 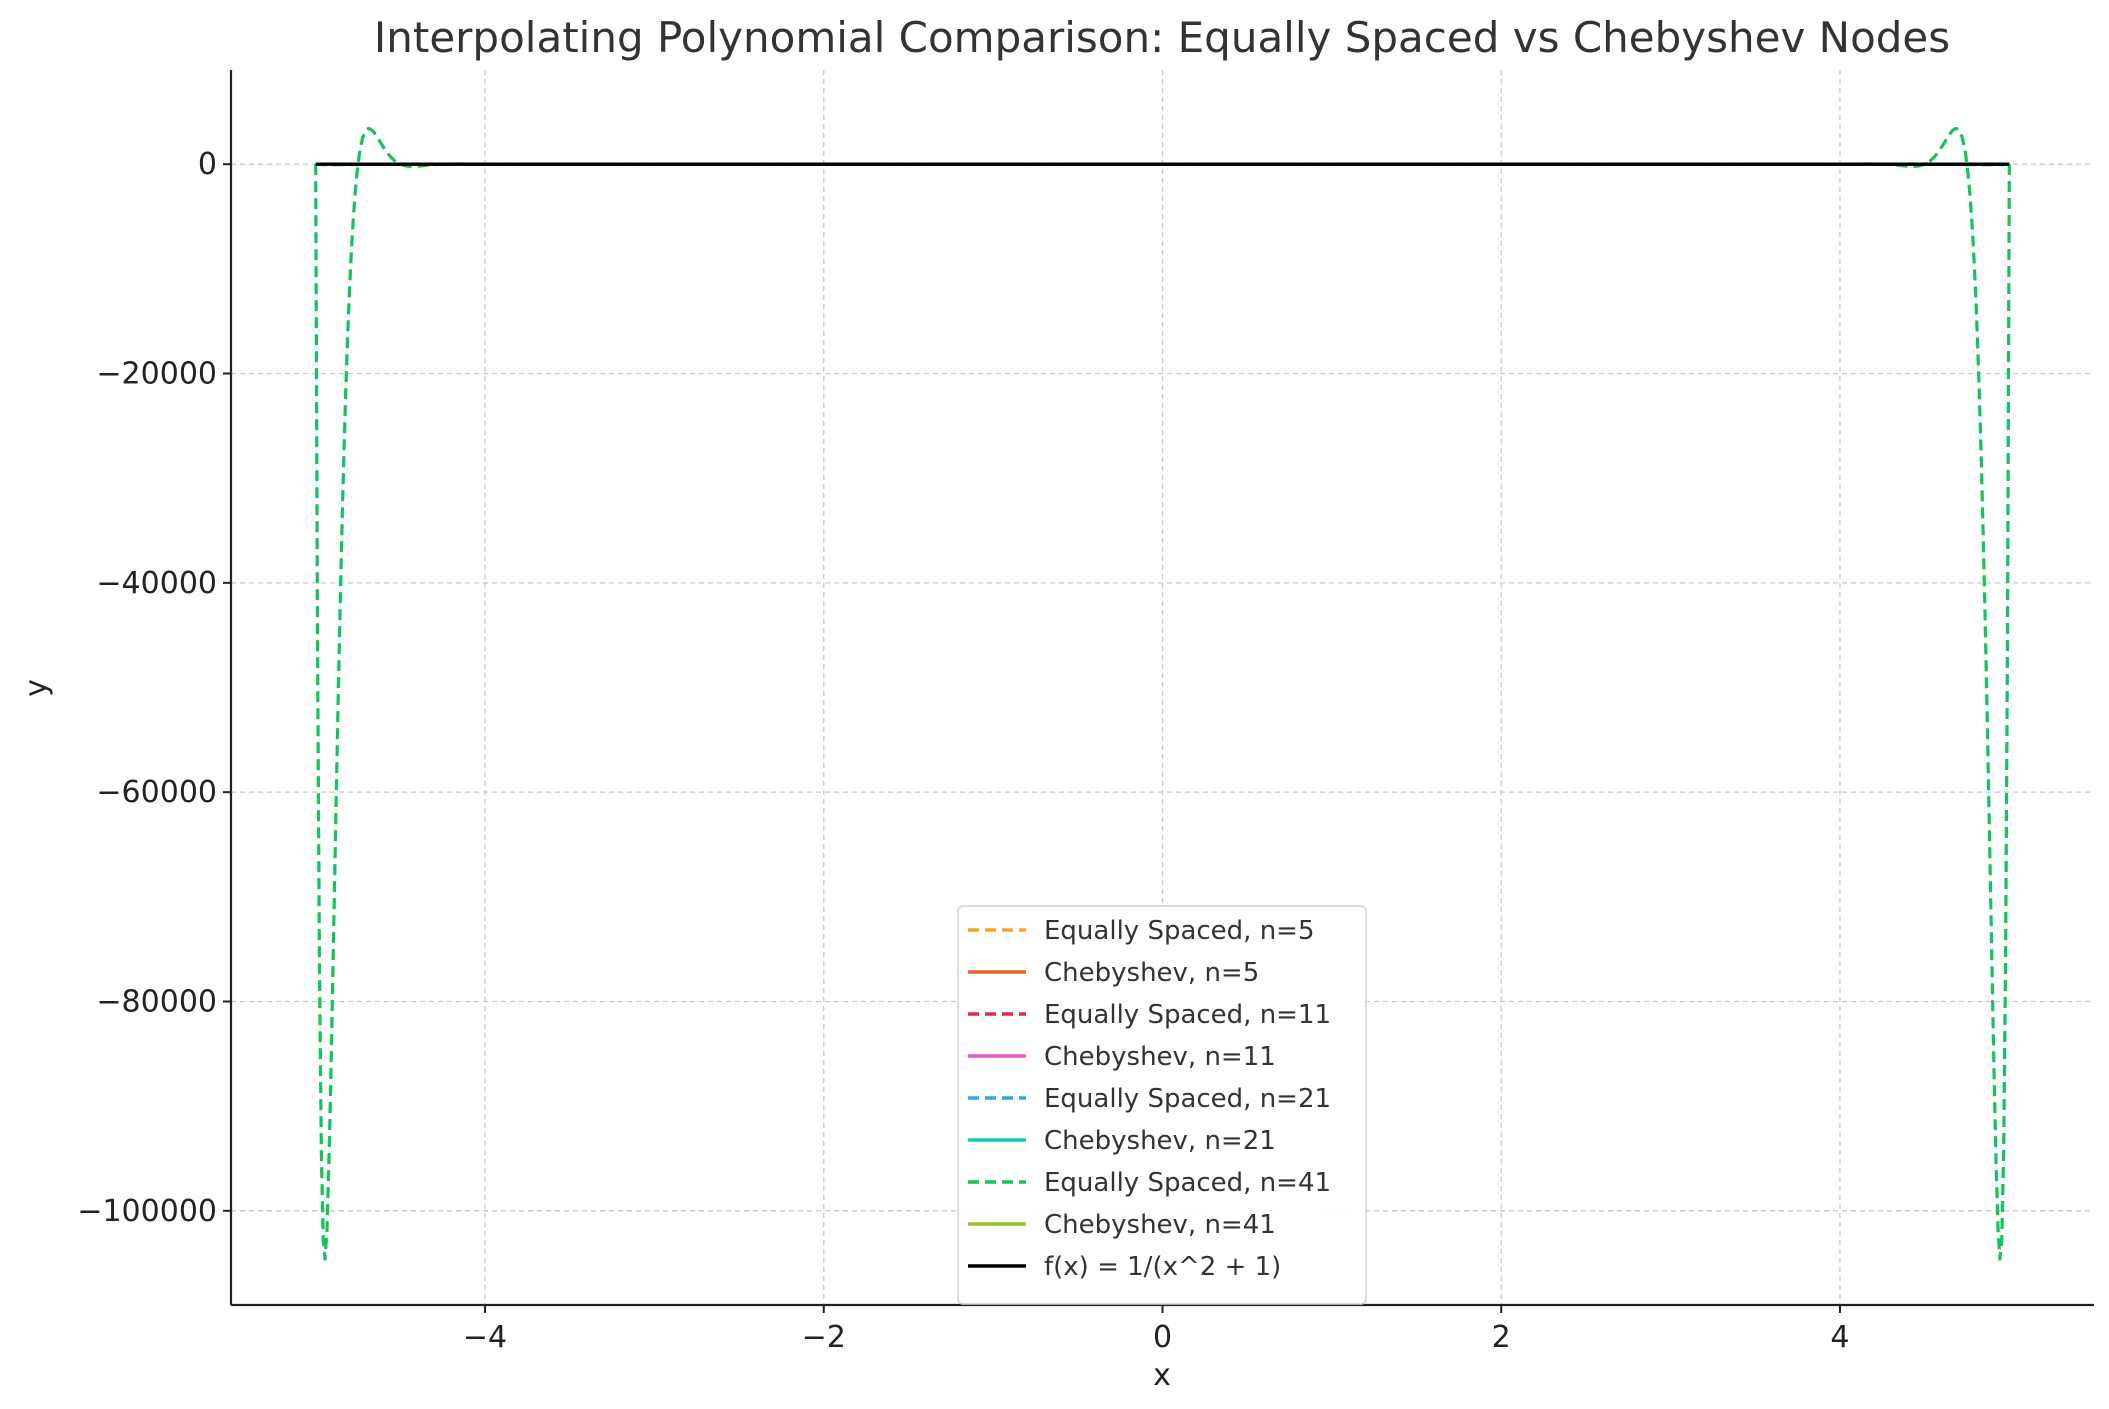 I want to click on legend-label: Chebyshev, n=5, so click(x=1151, y=973).